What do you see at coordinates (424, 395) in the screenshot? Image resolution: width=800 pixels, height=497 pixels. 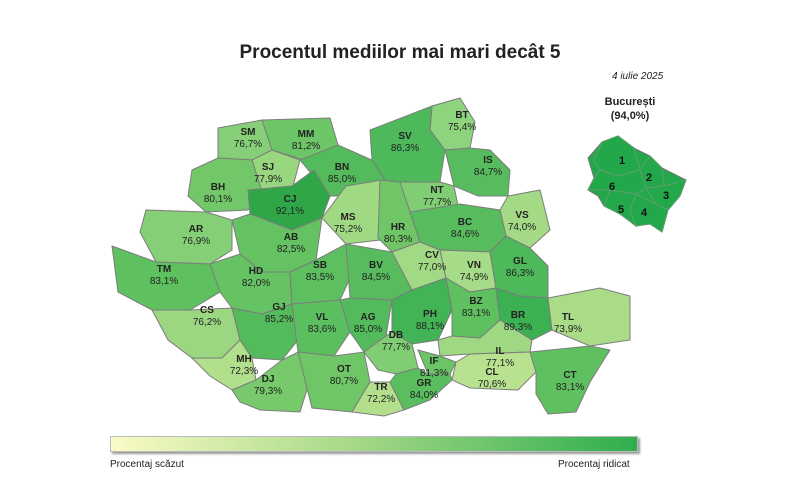 I see `county-value-gr: 84,0%` at bounding box center [424, 395].